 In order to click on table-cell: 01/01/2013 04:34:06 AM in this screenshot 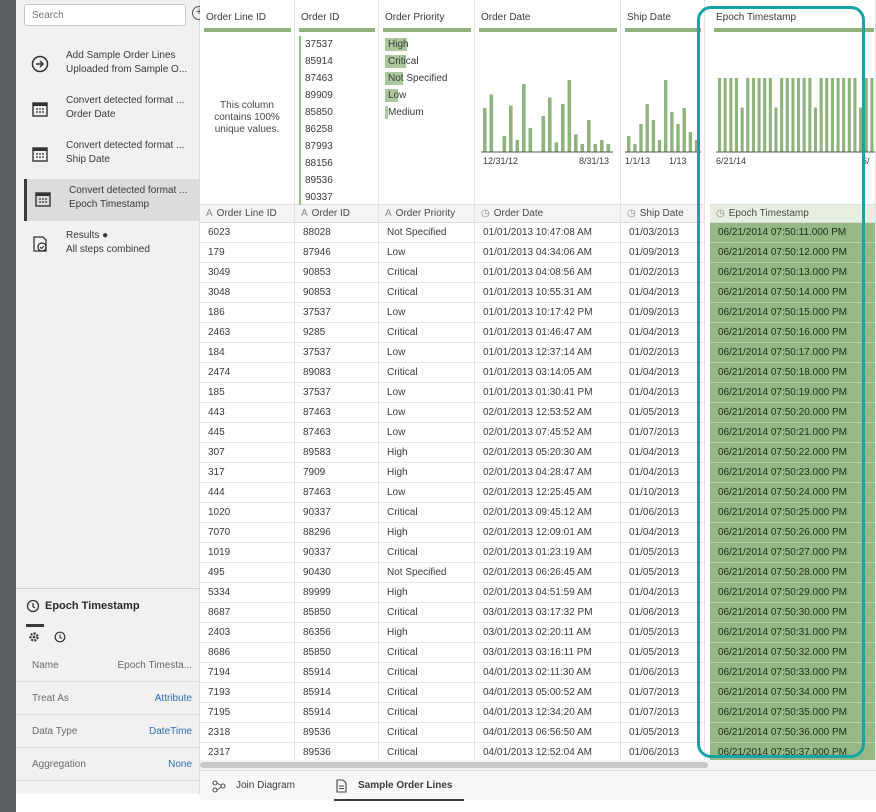, I will do `click(547, 253)`.